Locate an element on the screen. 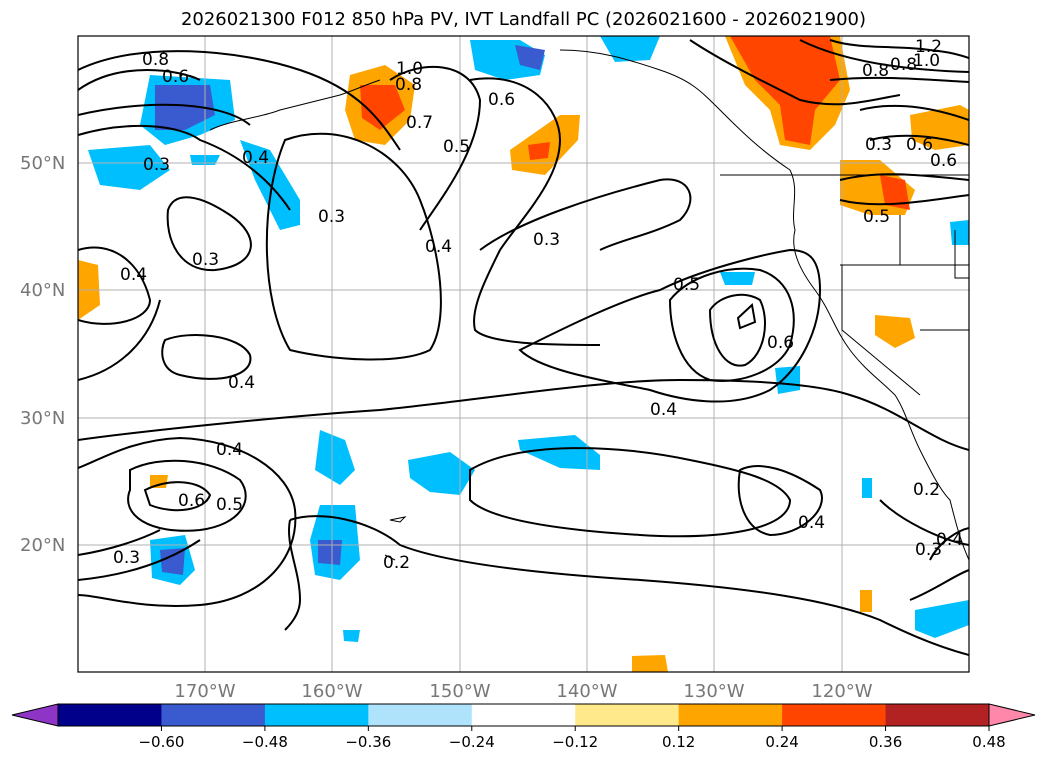 This screenshot has height=765, width=1047. colorbar-tick-label: −0.48 is located at coordinates (265, 742).